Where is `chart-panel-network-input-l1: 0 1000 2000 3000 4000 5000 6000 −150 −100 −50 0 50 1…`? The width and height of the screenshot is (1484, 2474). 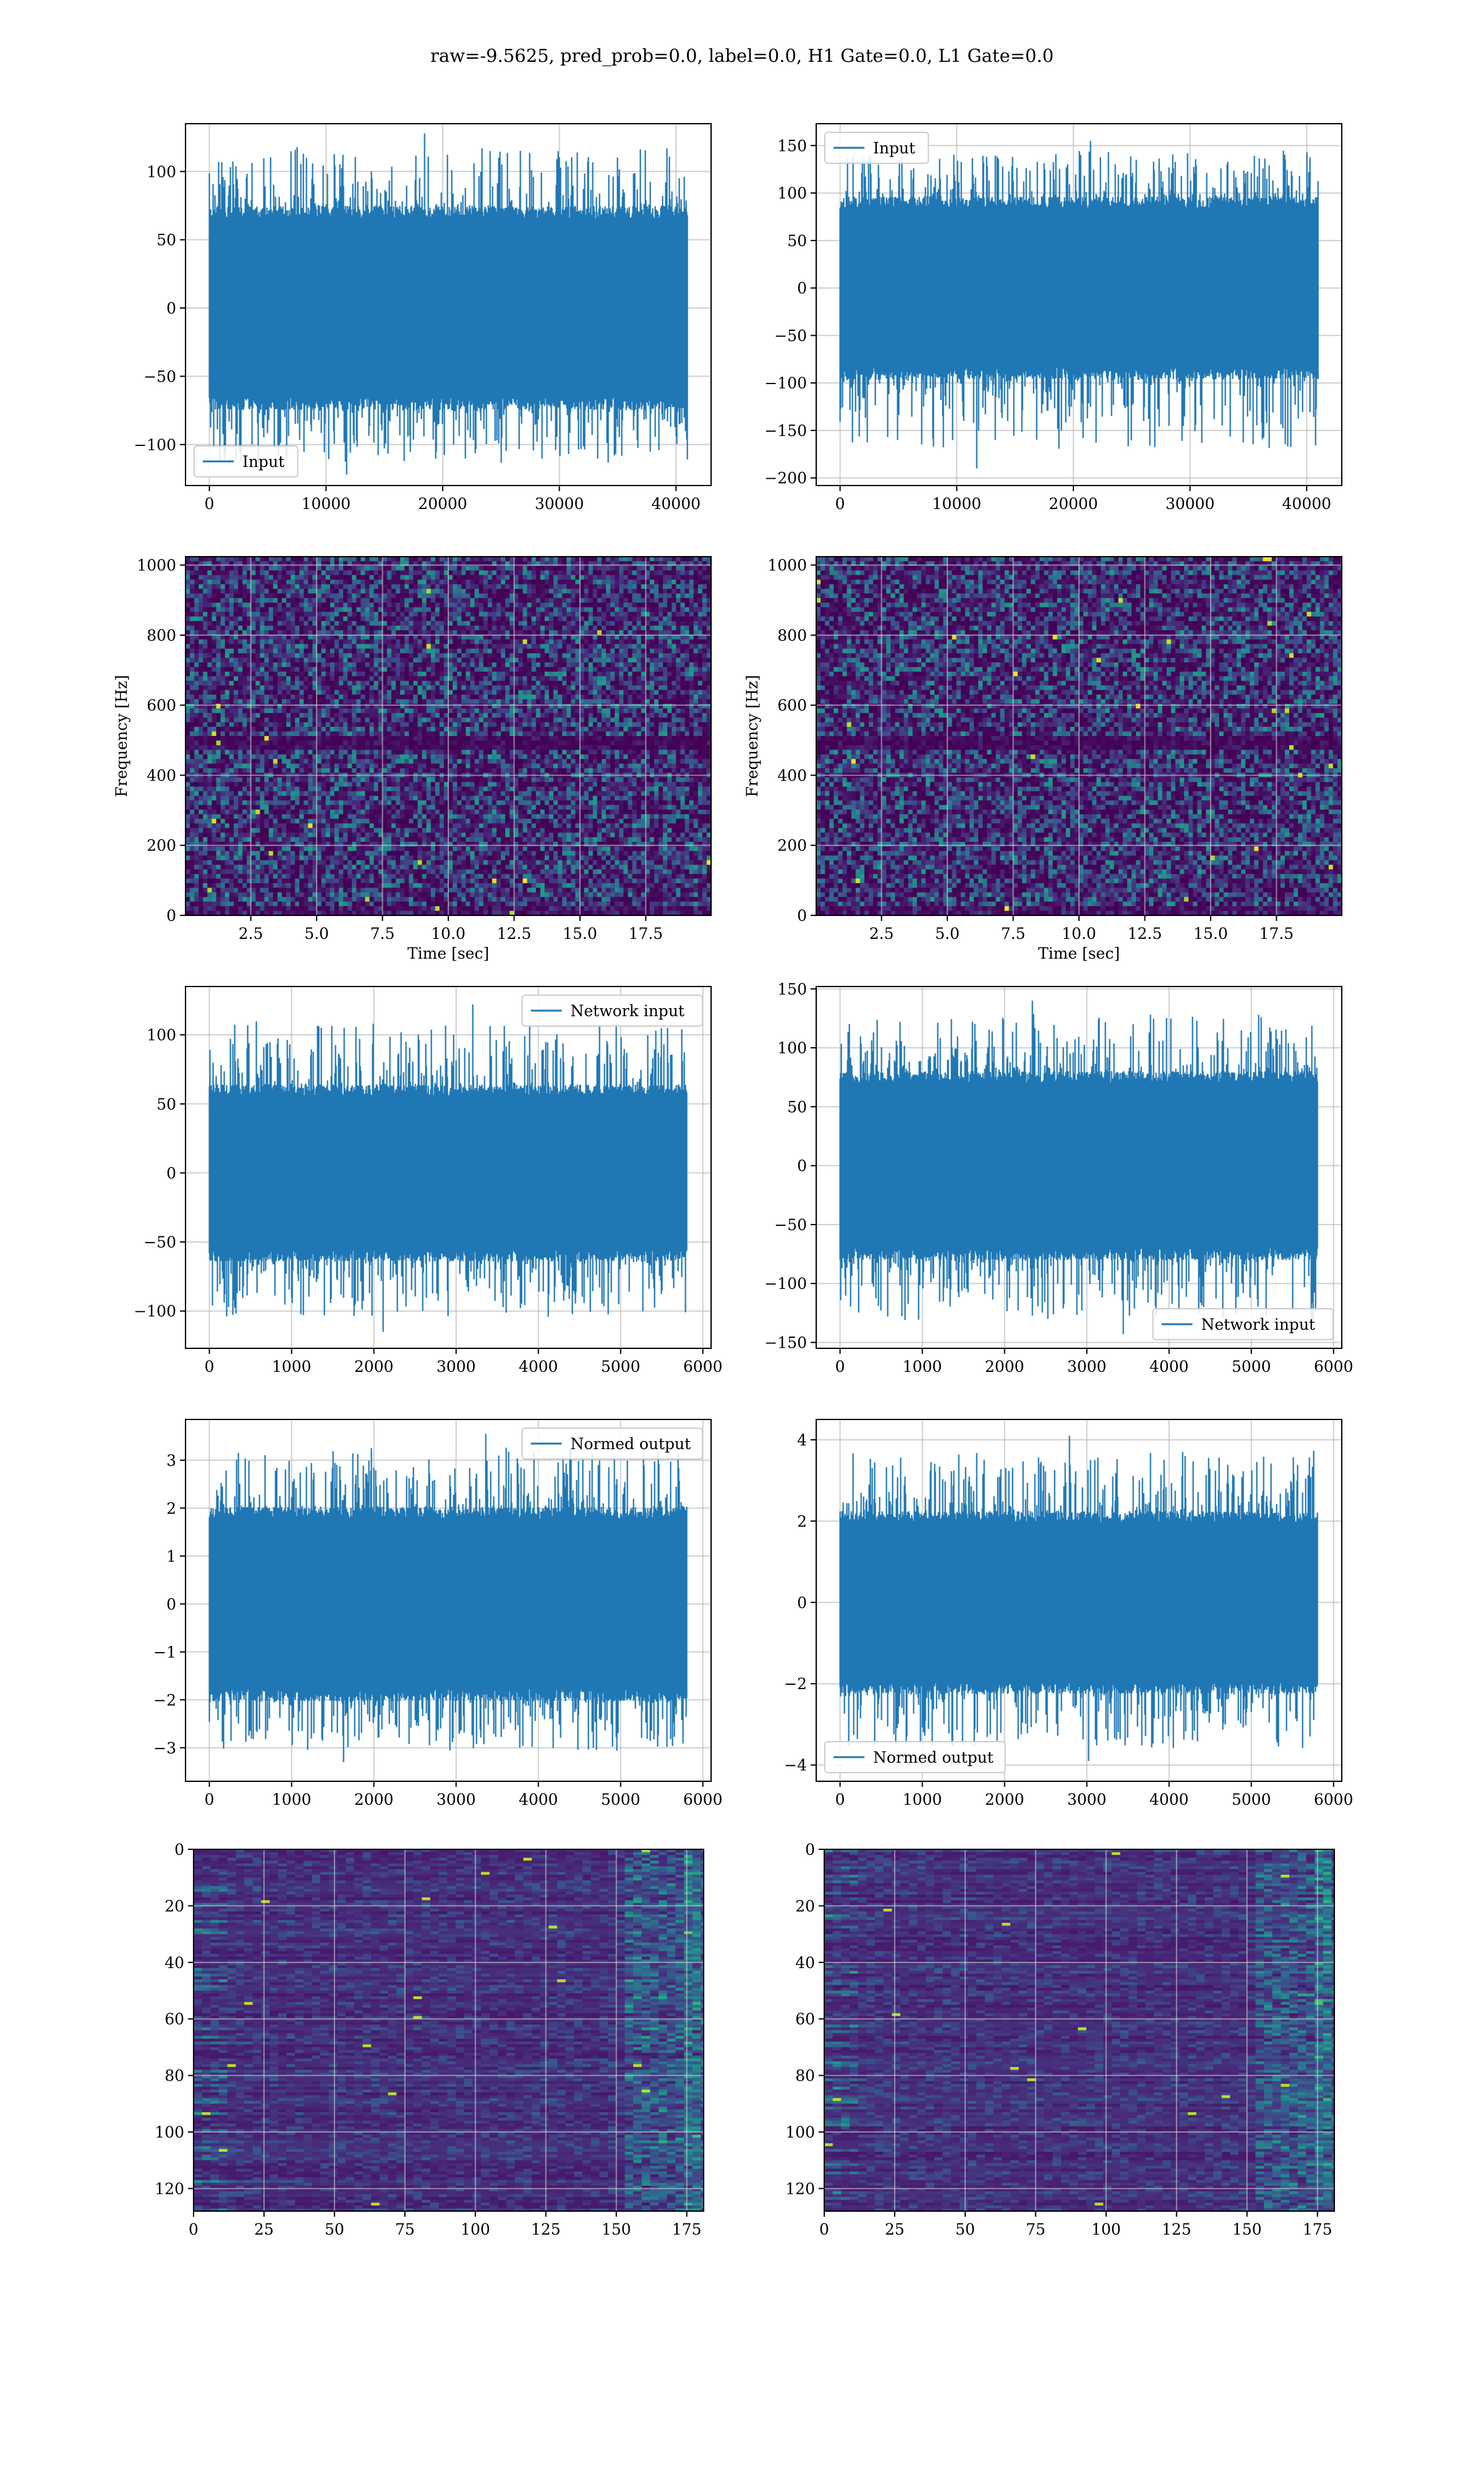 chart-panel-network-input-l1: 0 1000 2000 3000 4000 5000 6000 −150 −100 −50 0 50 1… is located at coordinates (1058, 1178).